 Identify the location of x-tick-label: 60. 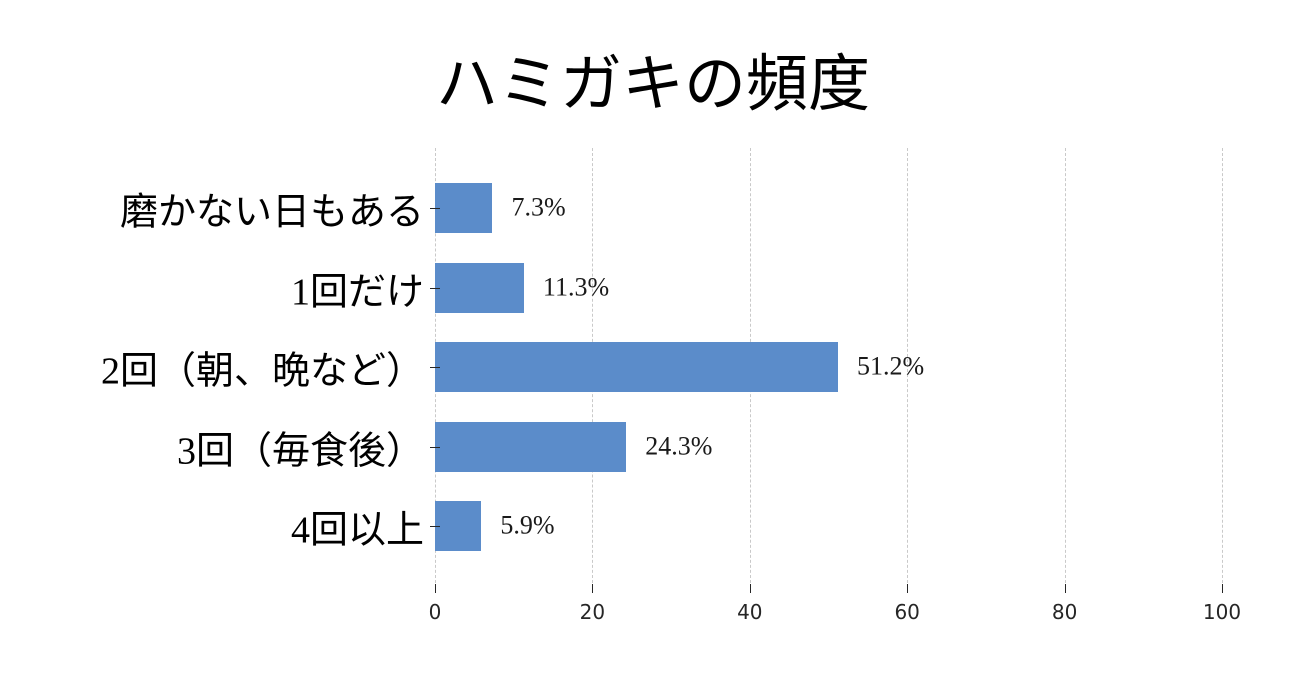
(907, 612).